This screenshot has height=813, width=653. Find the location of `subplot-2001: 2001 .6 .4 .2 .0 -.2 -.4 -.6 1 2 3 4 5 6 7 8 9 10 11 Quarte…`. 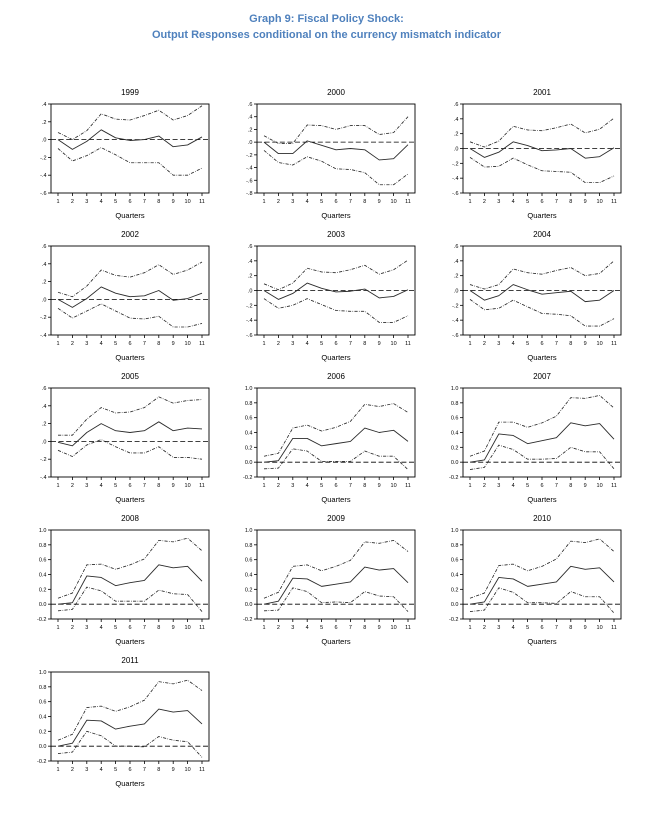

subplot-2001: 2001 .6 .4 .2 .0 -.2 -.4 -.6 1 2 3 4 5 6 7 8 9 10 11 Quarte… is located at coordinates (535, 154).